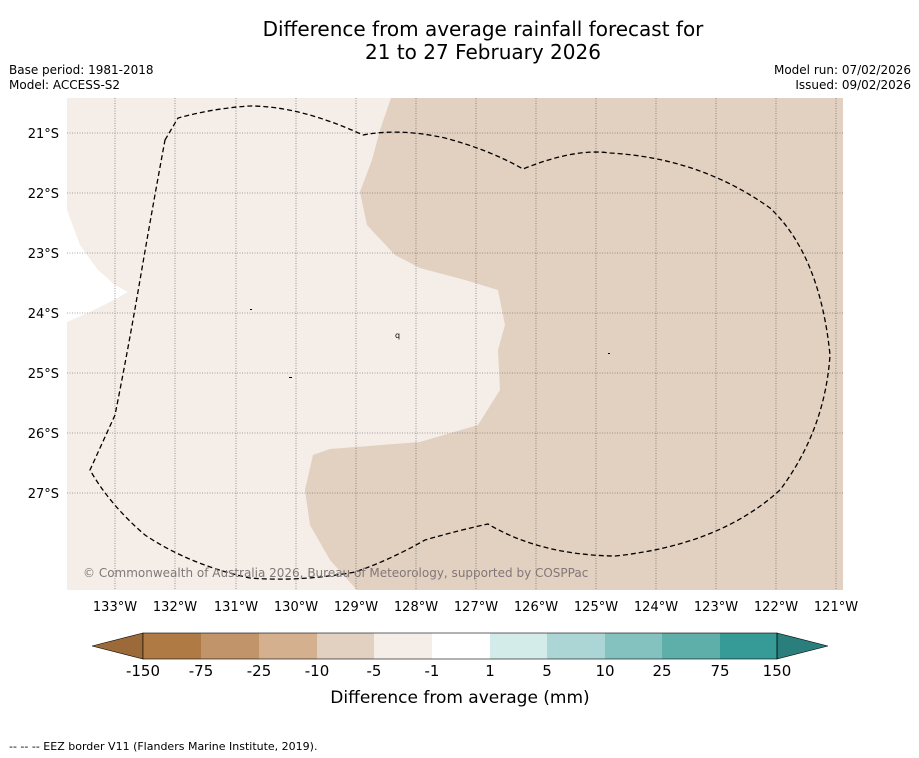 This screenshot has width=919, height=758. What do you see at coordinates (397, 335) in the screenshot?
I see `small-mark: q` at bounding box center [397, 335].